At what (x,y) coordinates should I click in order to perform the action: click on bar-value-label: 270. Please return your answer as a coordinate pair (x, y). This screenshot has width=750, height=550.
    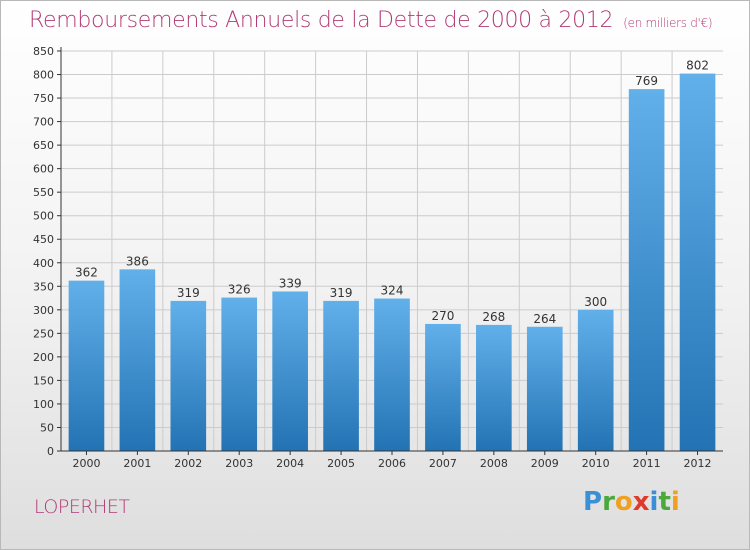
    Looking at the image, I should click on (442, 316).